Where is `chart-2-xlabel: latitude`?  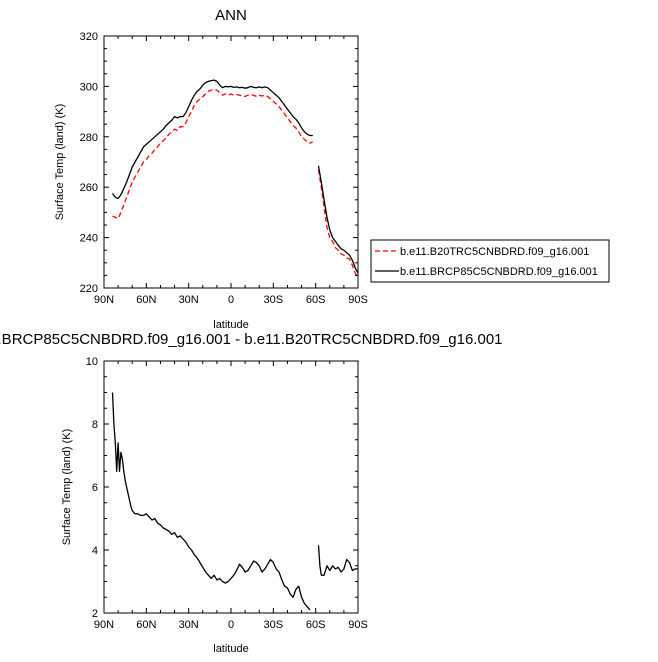
chart-2-xlabel: latitude is located at coordinates (230, 649).